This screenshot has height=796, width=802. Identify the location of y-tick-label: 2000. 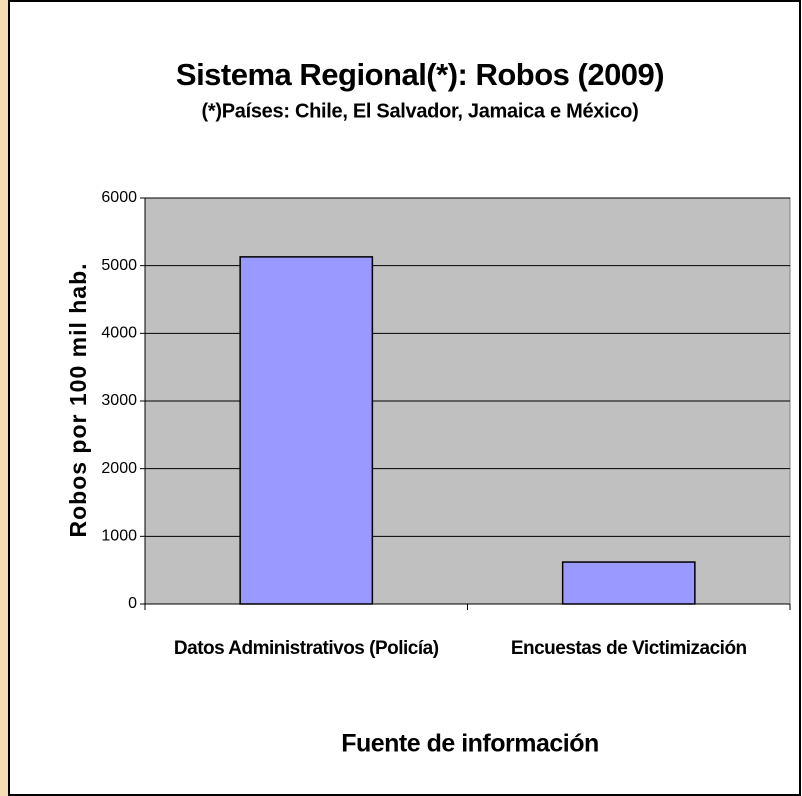
(119, 468).